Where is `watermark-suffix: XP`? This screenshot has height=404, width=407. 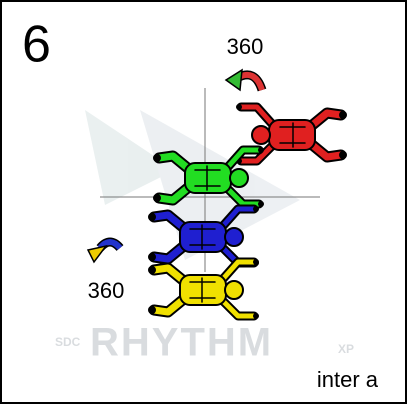
watermark-suffix: XP is located at coordinates (346, 349).